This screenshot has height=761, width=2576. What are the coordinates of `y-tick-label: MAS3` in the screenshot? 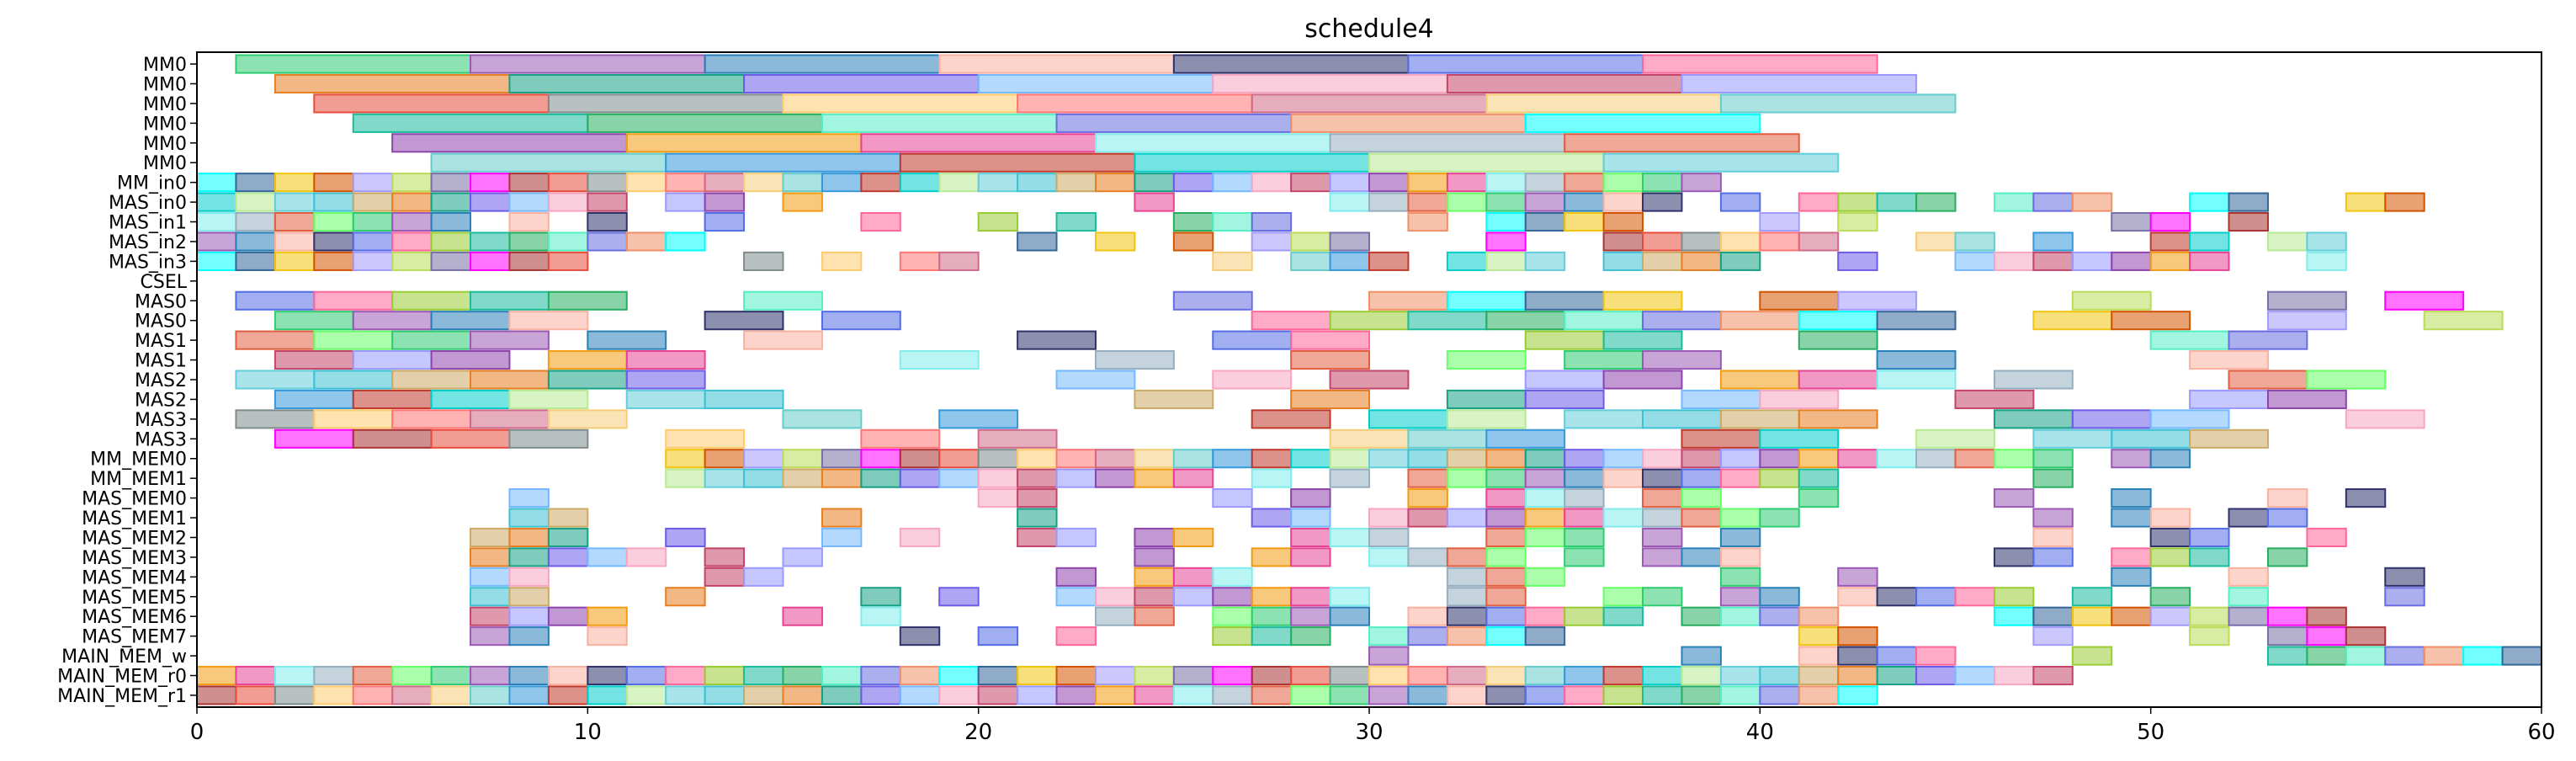 It's located at (161, 421).